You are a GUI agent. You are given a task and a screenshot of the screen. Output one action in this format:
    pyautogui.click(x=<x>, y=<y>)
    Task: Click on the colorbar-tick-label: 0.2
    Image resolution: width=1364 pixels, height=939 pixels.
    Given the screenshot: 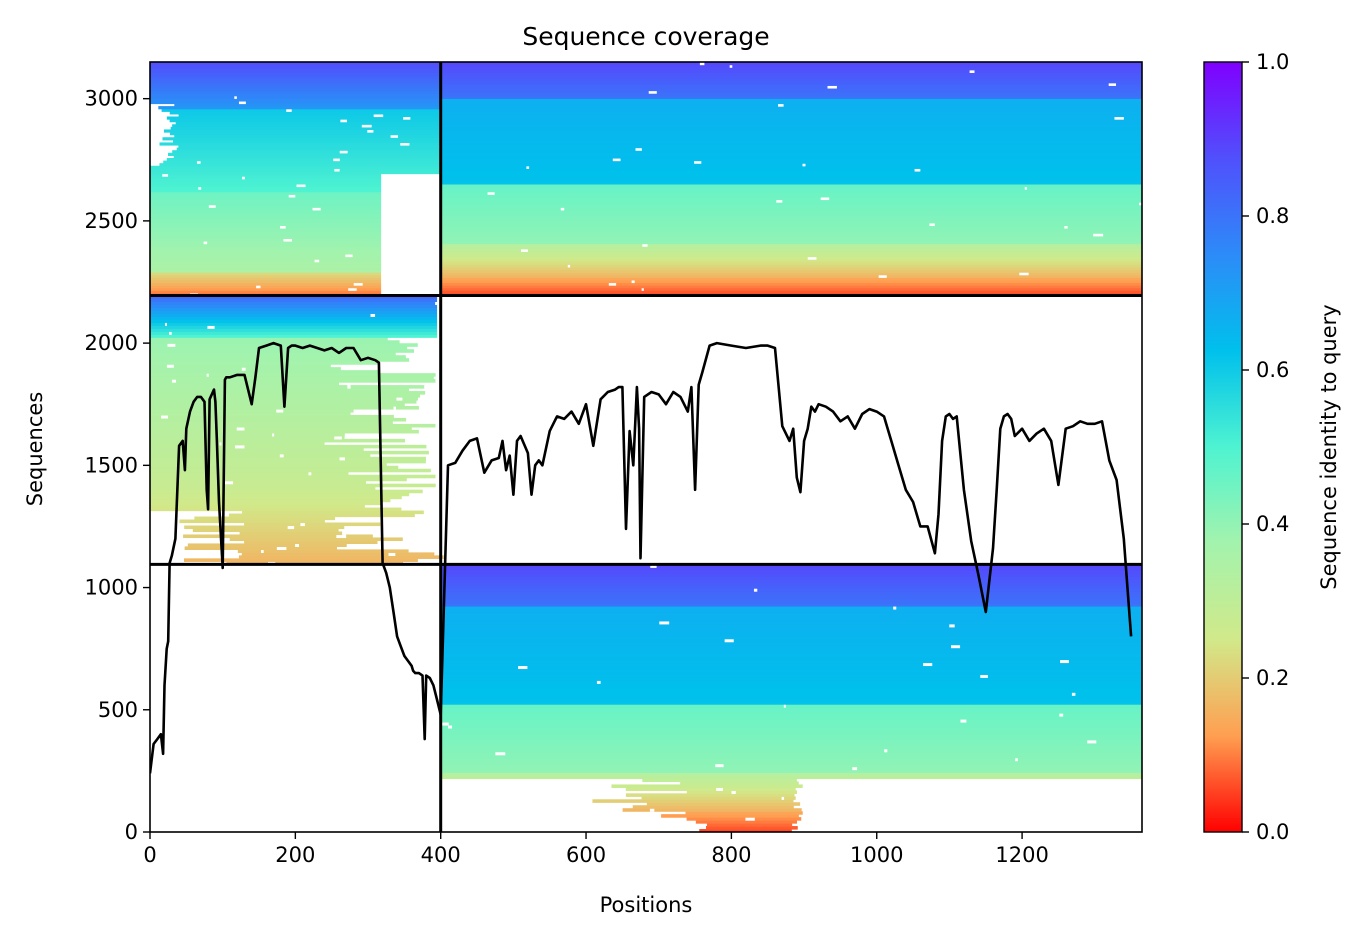 What is the action you would take?
    pyautogui.click(x=1272, y=678)
    